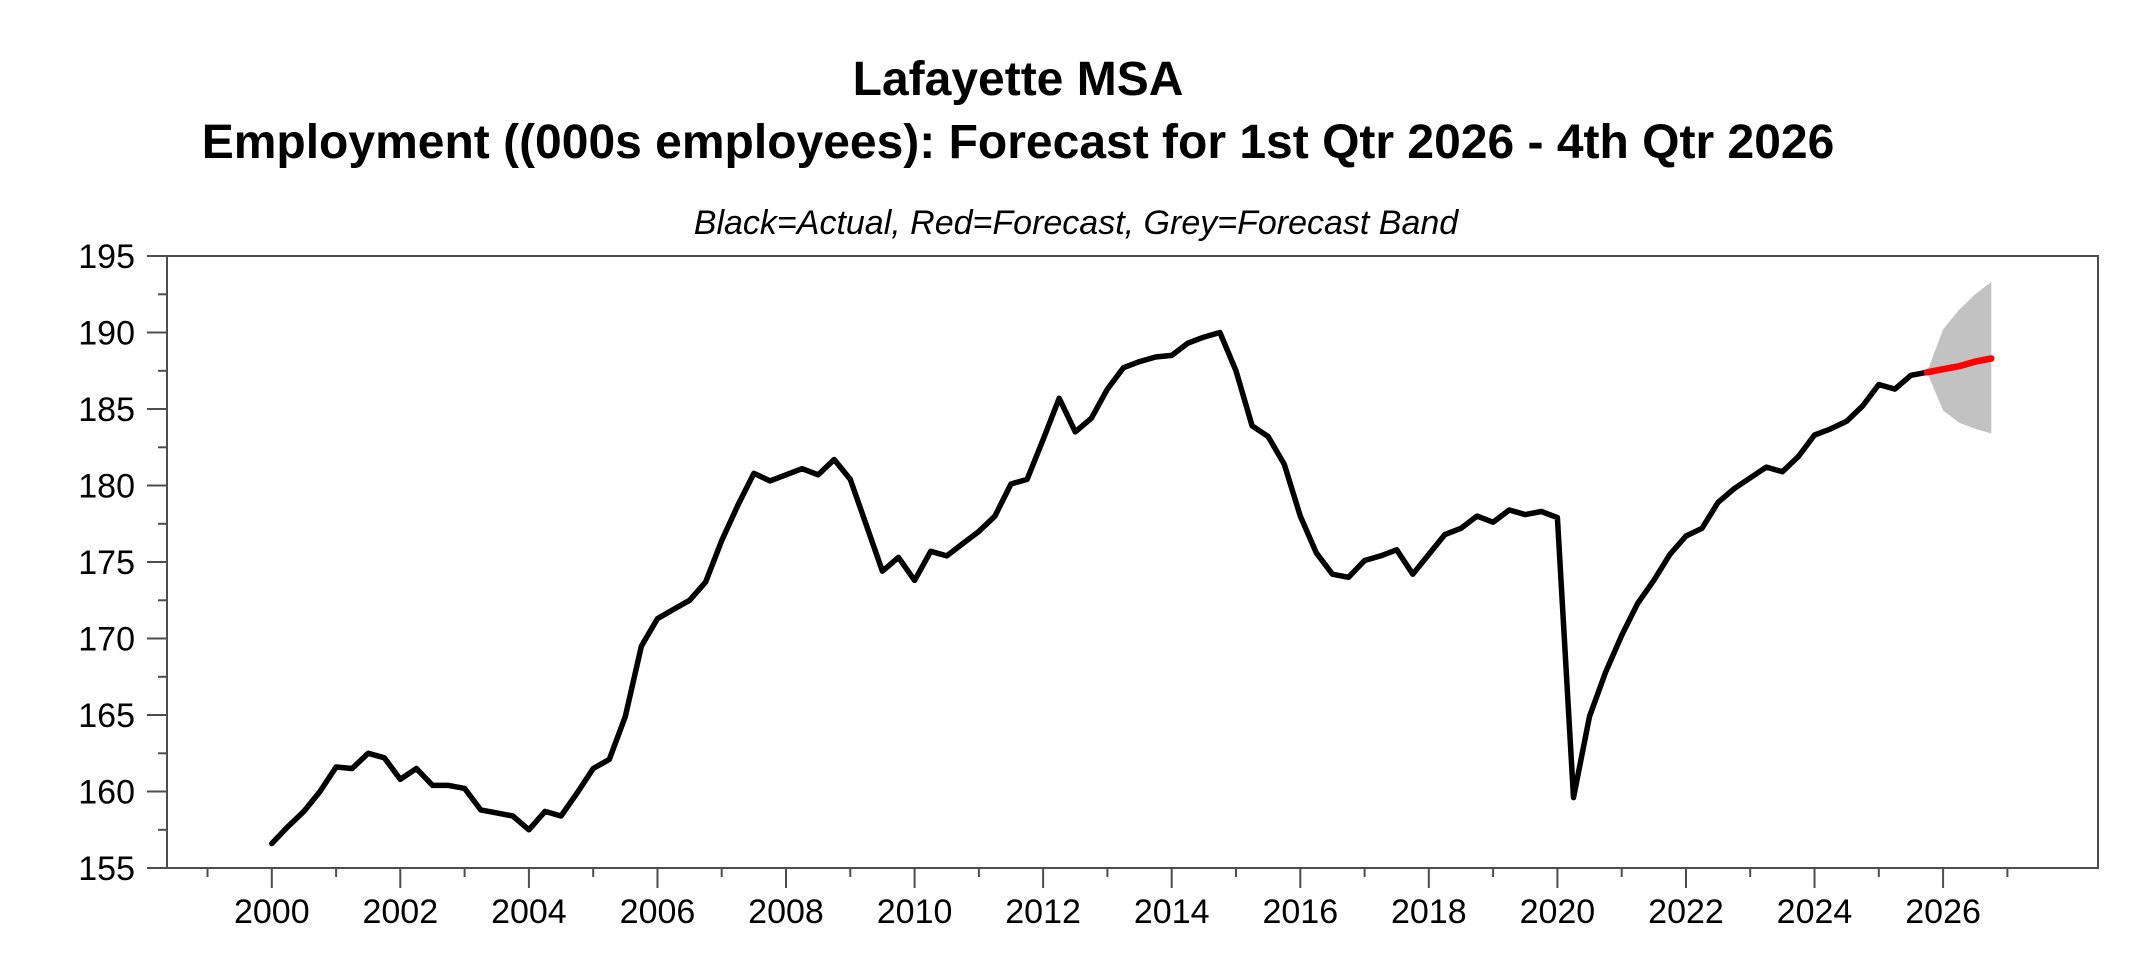 This screenshot has width=2152, height=980. I want to click on chart-title-line1: Lafayette MSA, so click(1018, 79).